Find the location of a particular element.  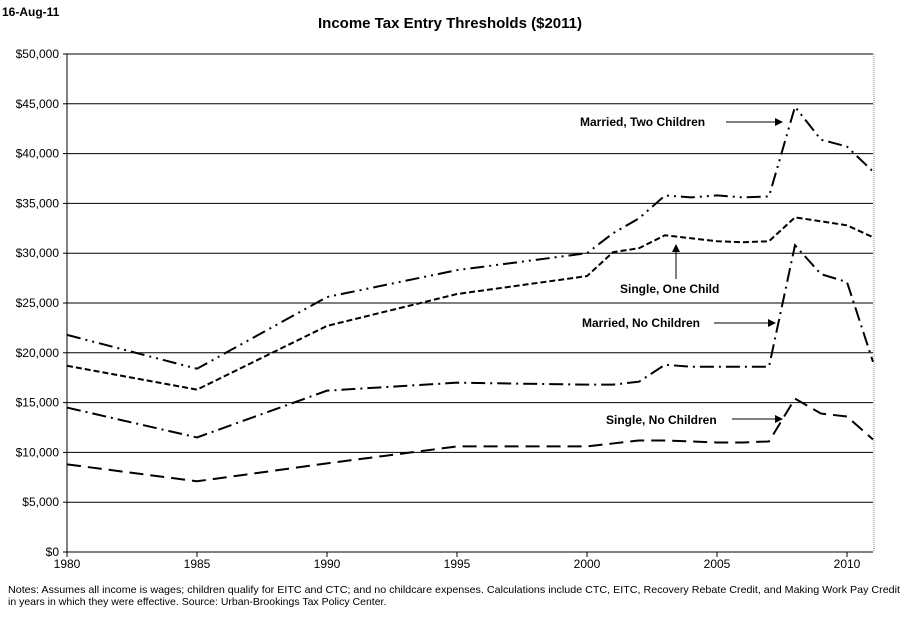

x-tick-label: 1980 is located at coordinates (67, 564).